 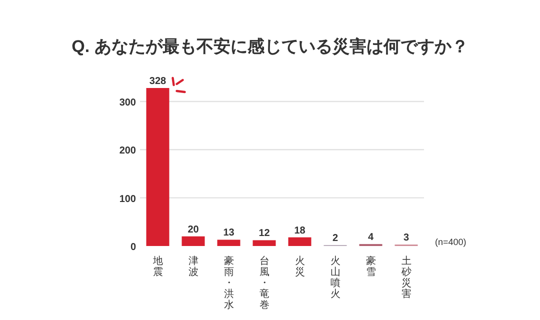 What do you see at coordinates (300, 230) in the screenshot?
I see `data-label: 18` at bounding box center [300, 230].